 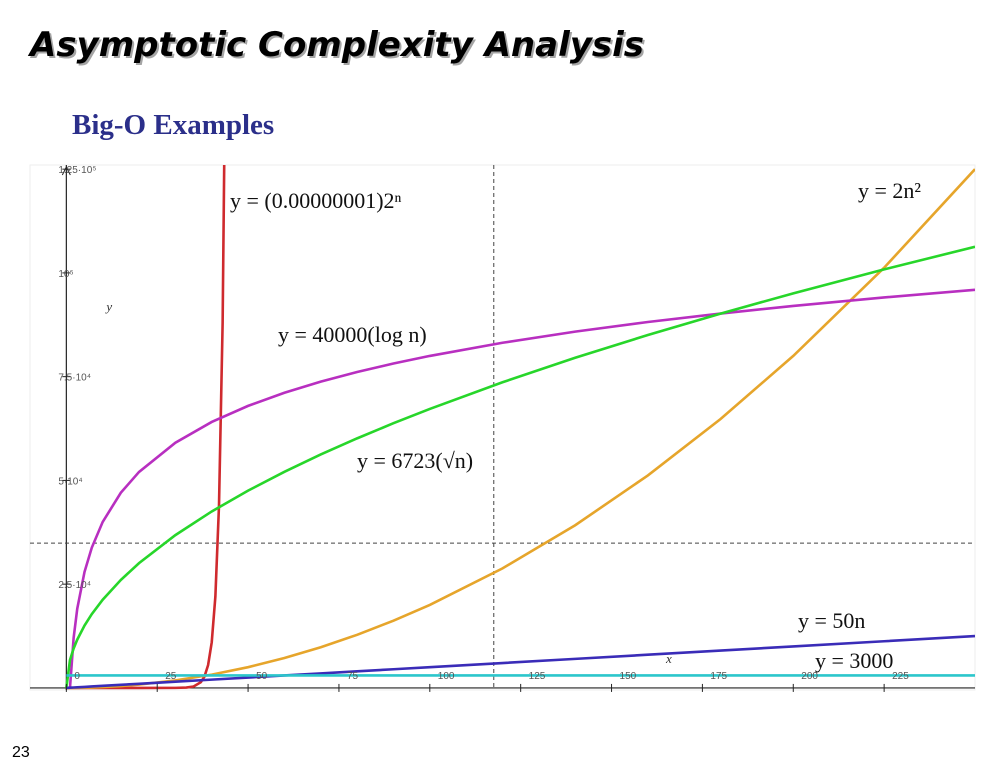 I want to click on x-tick-label: 50, so click(x=262, y=676).